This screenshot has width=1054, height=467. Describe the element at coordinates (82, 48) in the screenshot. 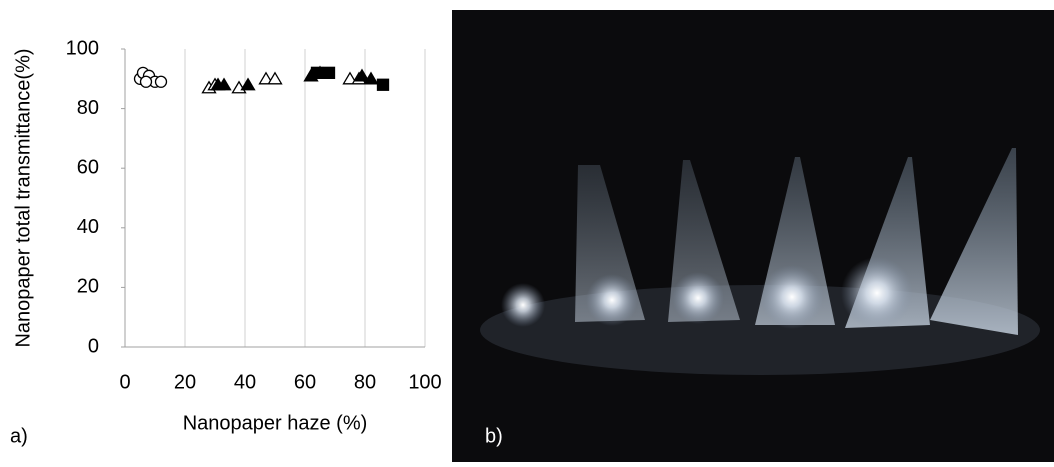

I see `y-tick-label: 100` at that location.